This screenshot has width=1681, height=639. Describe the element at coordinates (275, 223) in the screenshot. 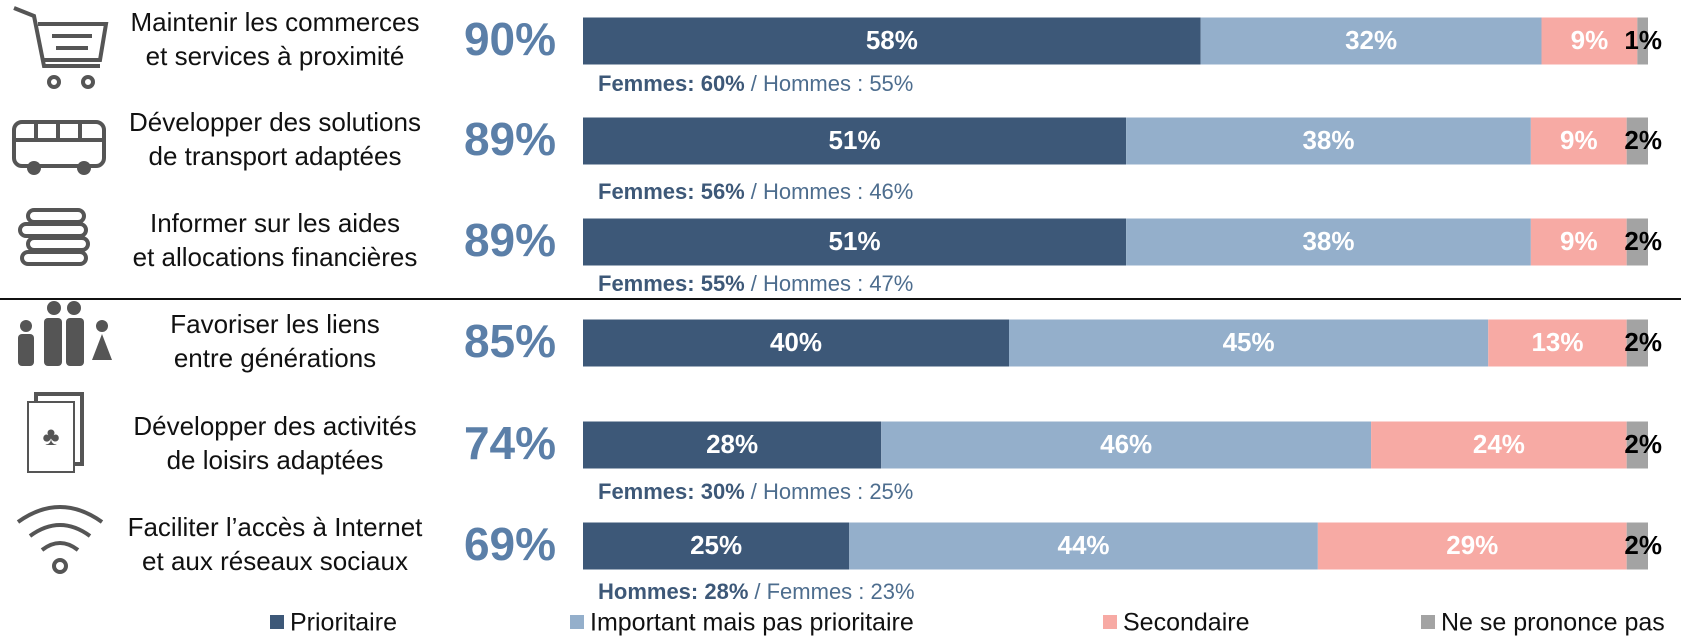

I see `category-label: Informer sur les aides` at that location.